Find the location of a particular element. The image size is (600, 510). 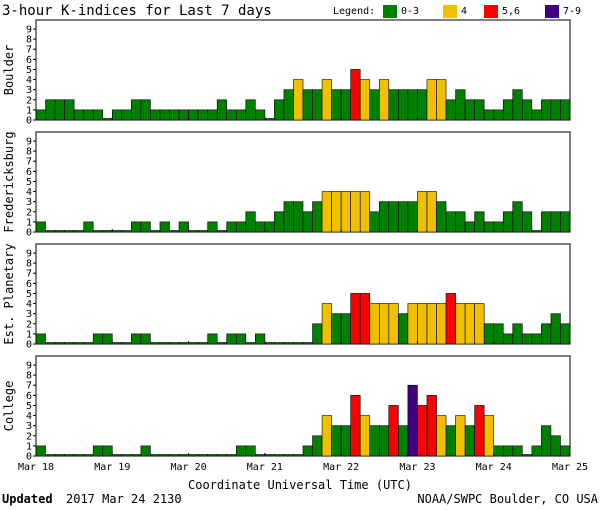

y-tick-label: 5 is located at coordinates (29, 70).